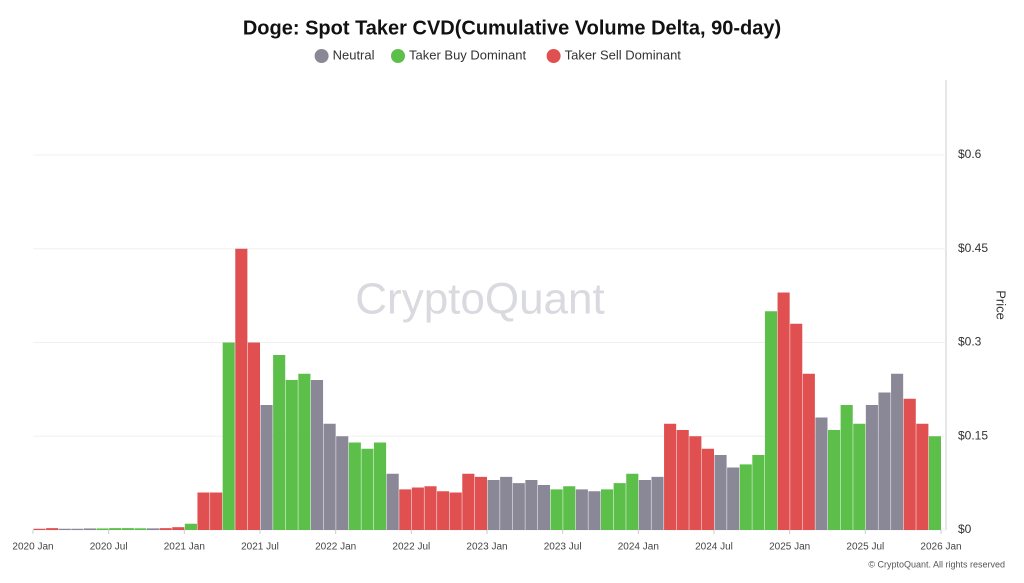 The height and width of the screenshot is (583, 1024). Describe the element at coordinates (638, 547) in the screenshot. I see `x-tick-label: 2024 Jan` at that location.